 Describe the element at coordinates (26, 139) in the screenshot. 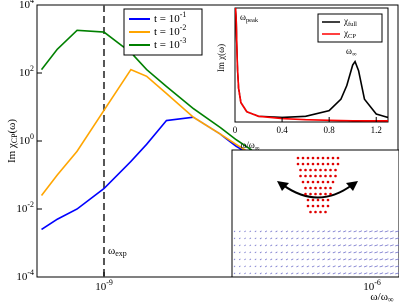

I see `y-tick-label: 10⁰` at that location.